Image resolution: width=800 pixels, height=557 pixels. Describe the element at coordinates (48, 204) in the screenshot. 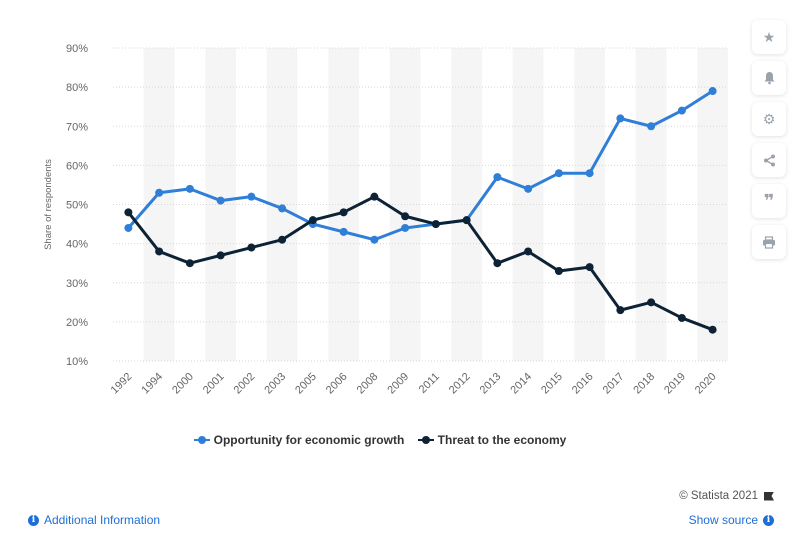

I see `y-axis-label: Share of respondents` at that location.